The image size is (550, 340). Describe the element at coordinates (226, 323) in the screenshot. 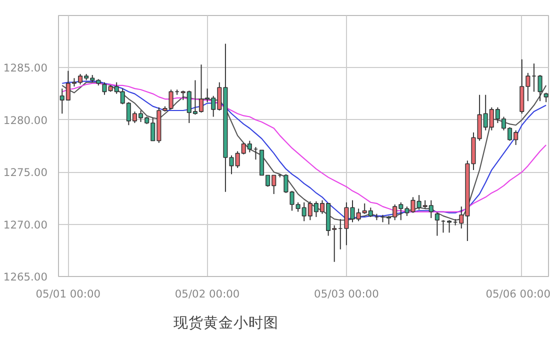

I see `text: 现货黄金小时图` at that location.